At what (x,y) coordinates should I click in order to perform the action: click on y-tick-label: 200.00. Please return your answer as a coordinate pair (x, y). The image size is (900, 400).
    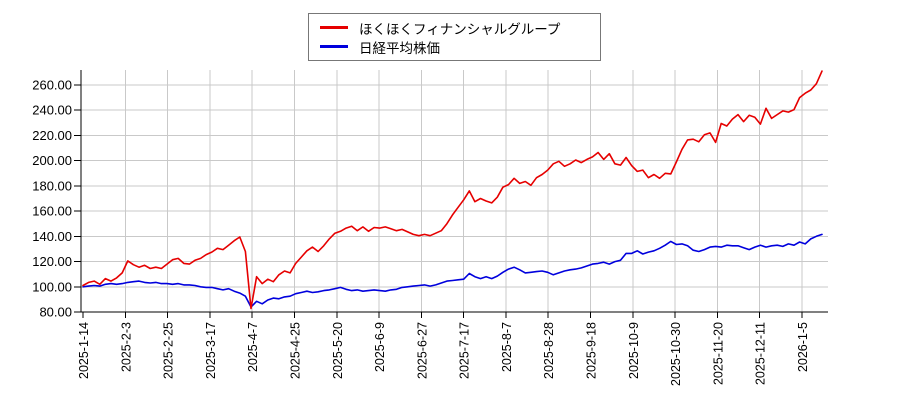
    Looking at the image, I should click on (52, 160).